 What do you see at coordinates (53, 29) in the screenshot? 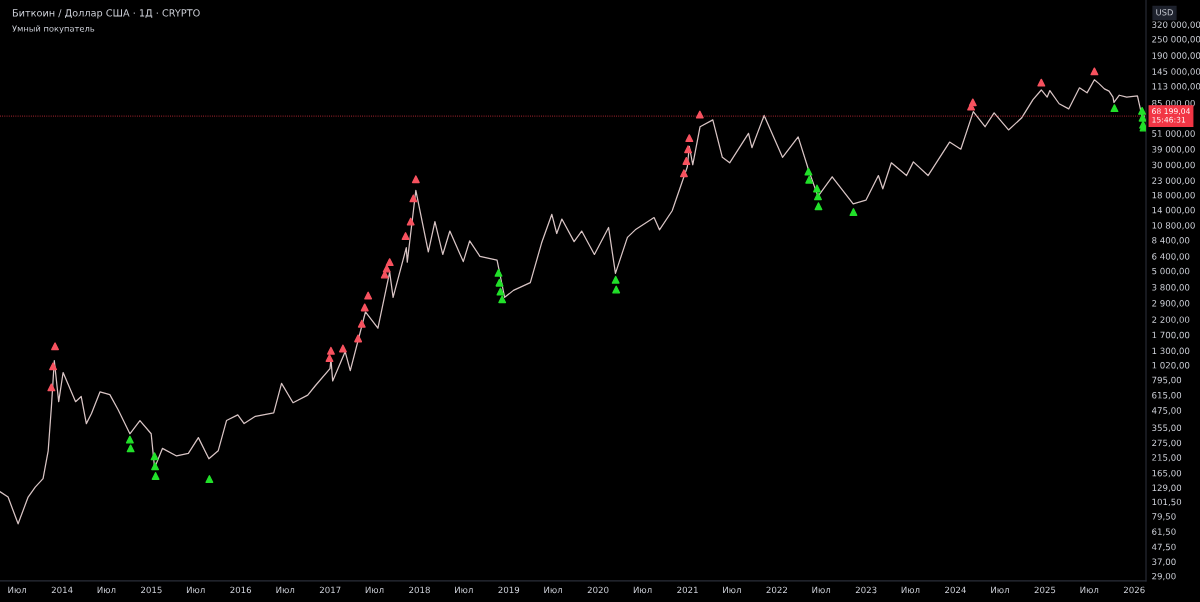
I see `text: Умный покупатель` at bounding box center [53, 29].